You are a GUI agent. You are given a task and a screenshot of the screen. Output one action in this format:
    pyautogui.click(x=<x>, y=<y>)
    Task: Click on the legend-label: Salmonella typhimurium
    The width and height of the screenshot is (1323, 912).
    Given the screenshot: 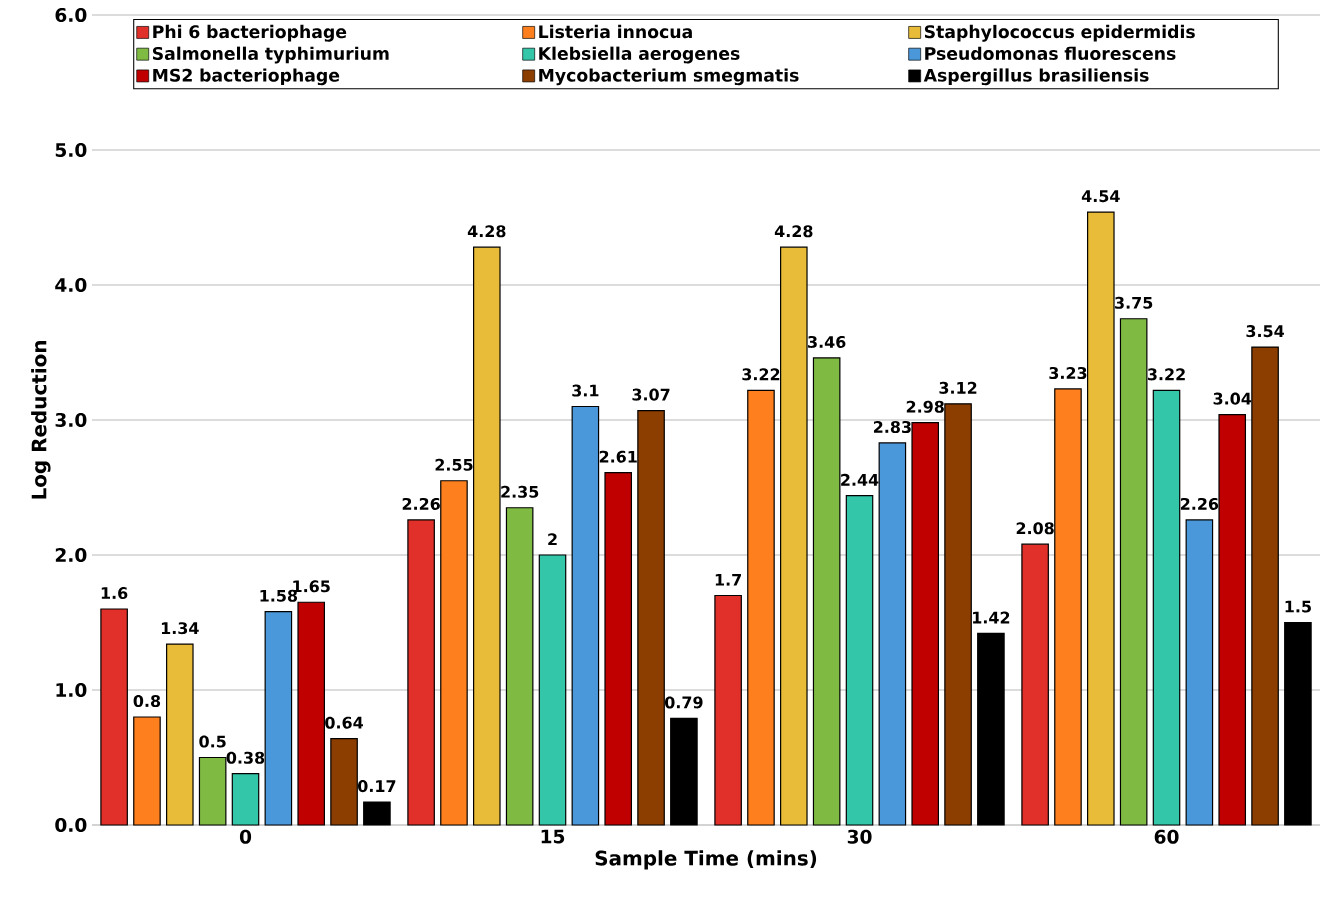 What is the action you would take?
    pyautogui.click(x=270, y=55)
    